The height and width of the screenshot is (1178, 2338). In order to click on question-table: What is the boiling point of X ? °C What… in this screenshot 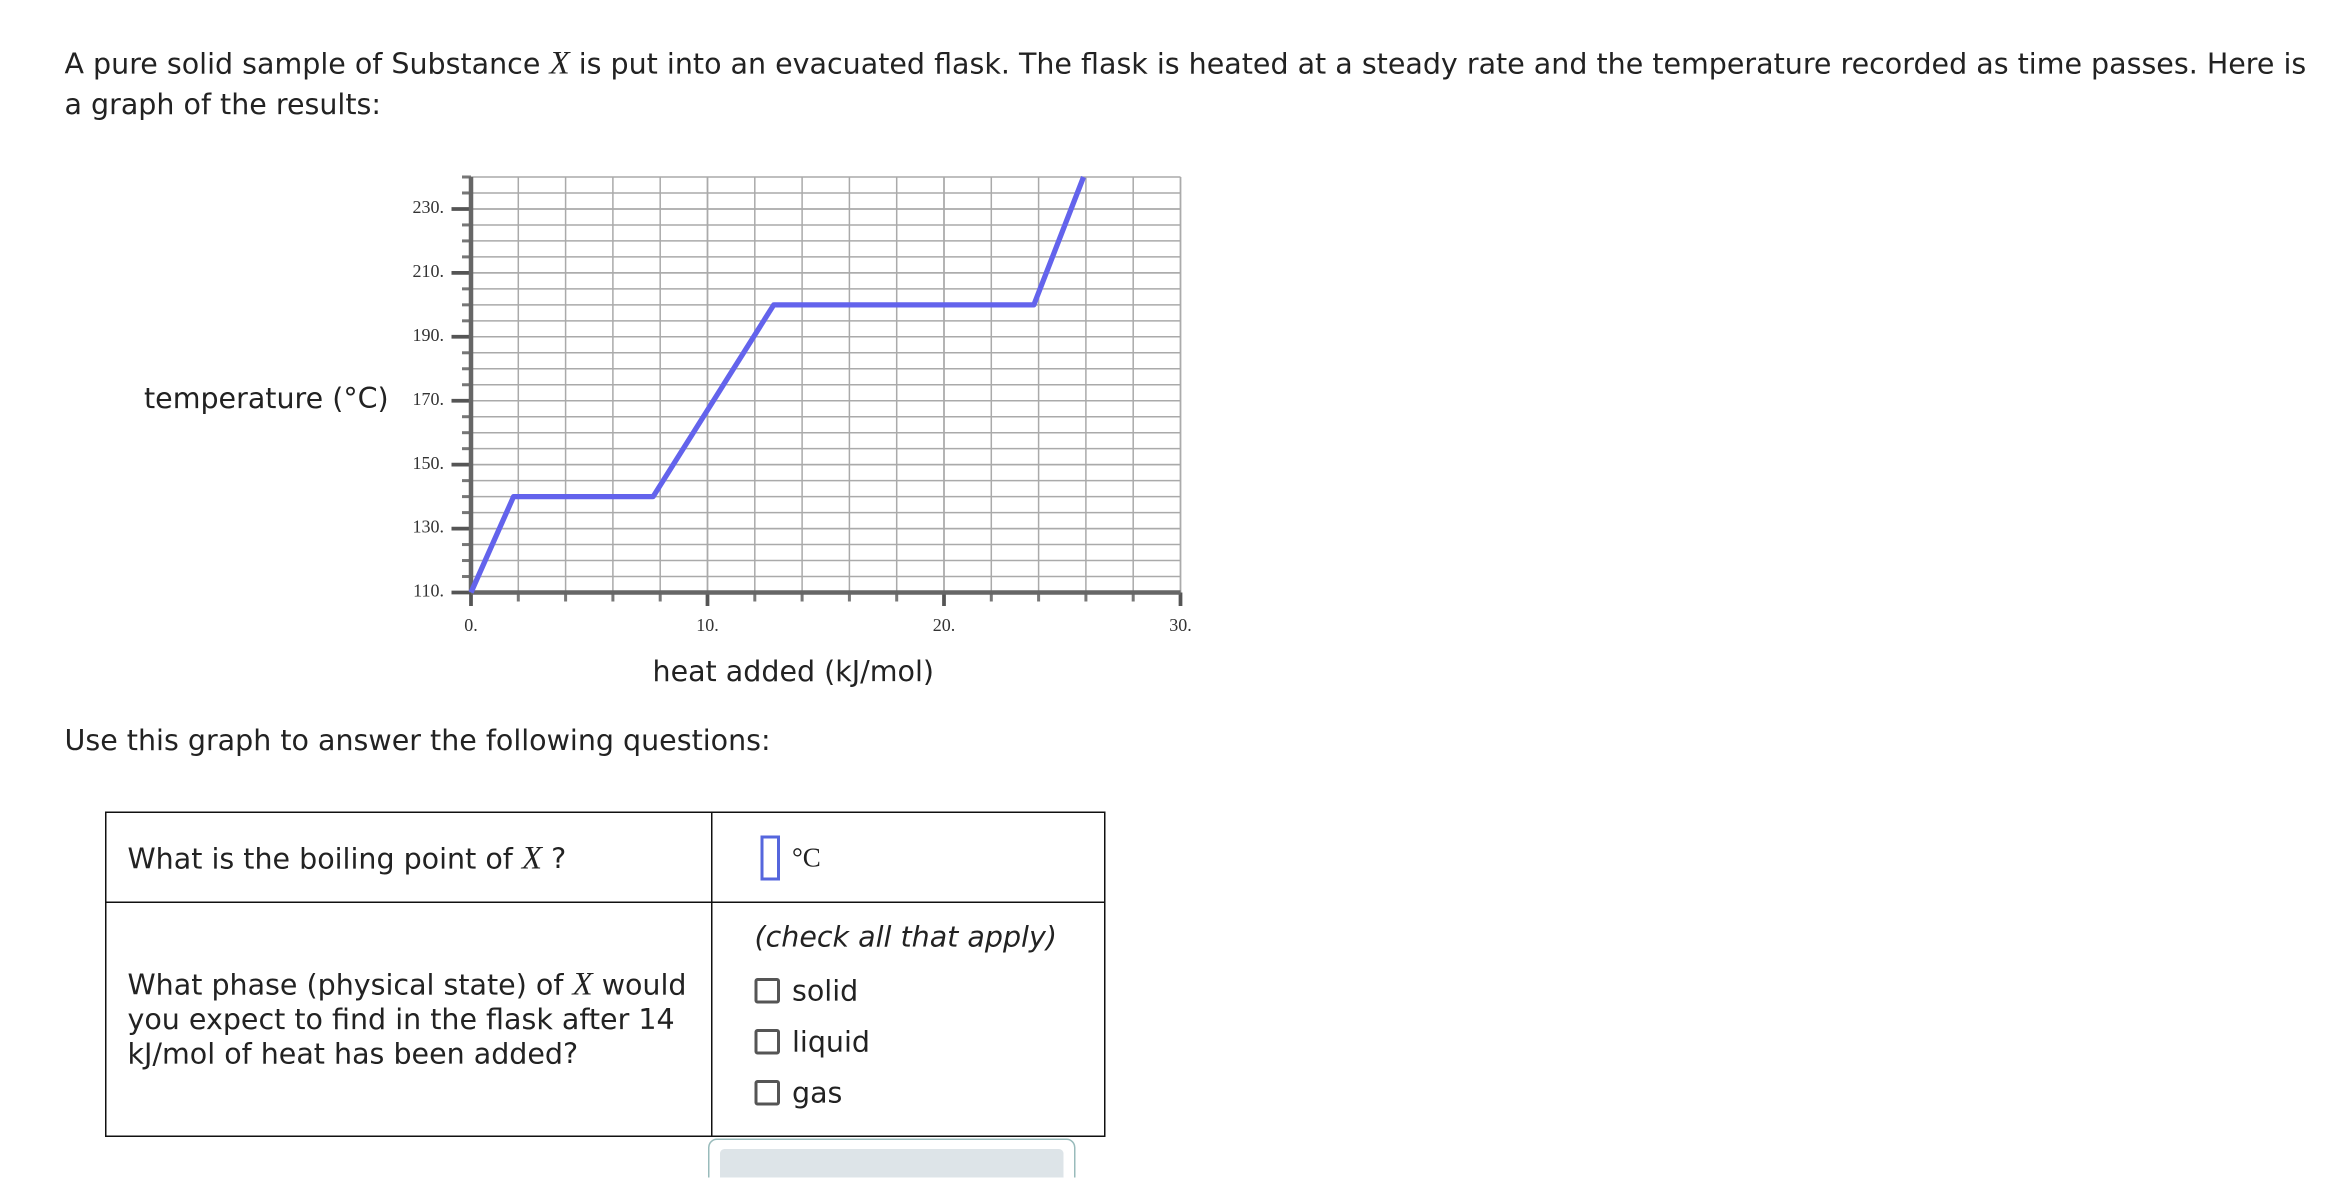, I will do `click(605, 974)`.